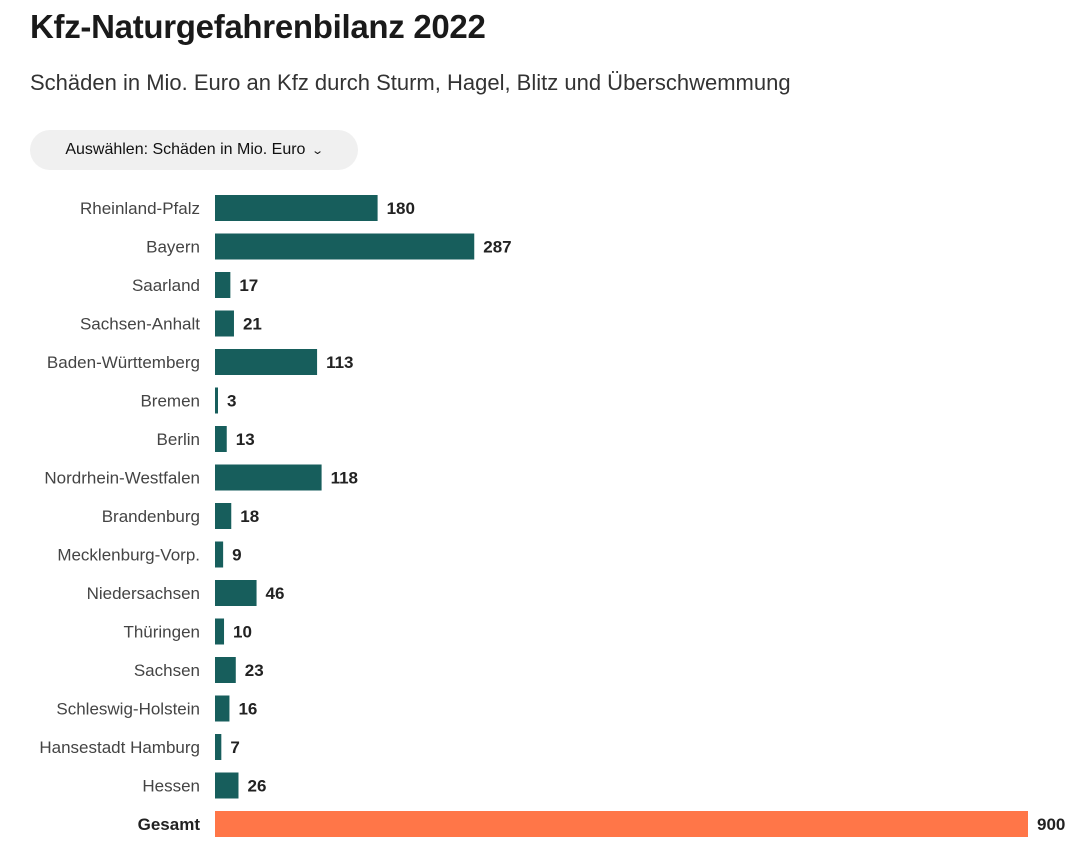 Image resolution: width=1089 pixels, height=861 pixels. What do you see at coordinates (275, 593) in the screenshot?
I see `value-label: 46` at bounding box center [275, 593].